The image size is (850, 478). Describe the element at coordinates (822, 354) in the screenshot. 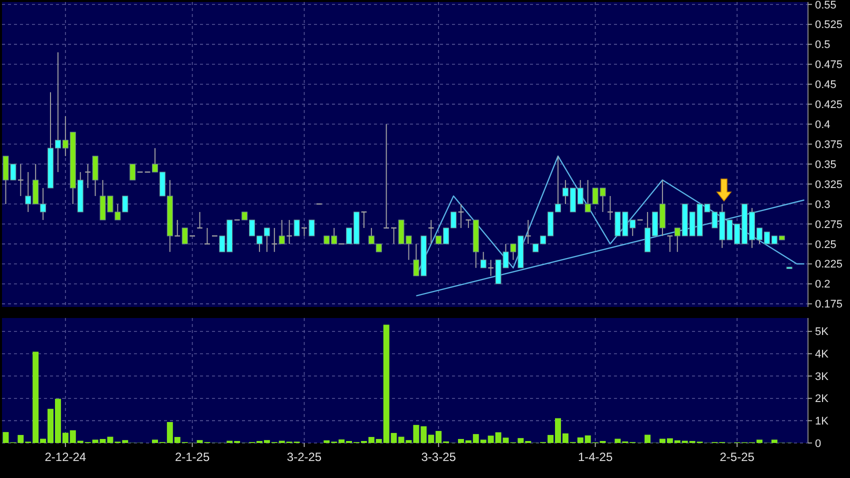

I see `y-tick-label: 4K` at that location.